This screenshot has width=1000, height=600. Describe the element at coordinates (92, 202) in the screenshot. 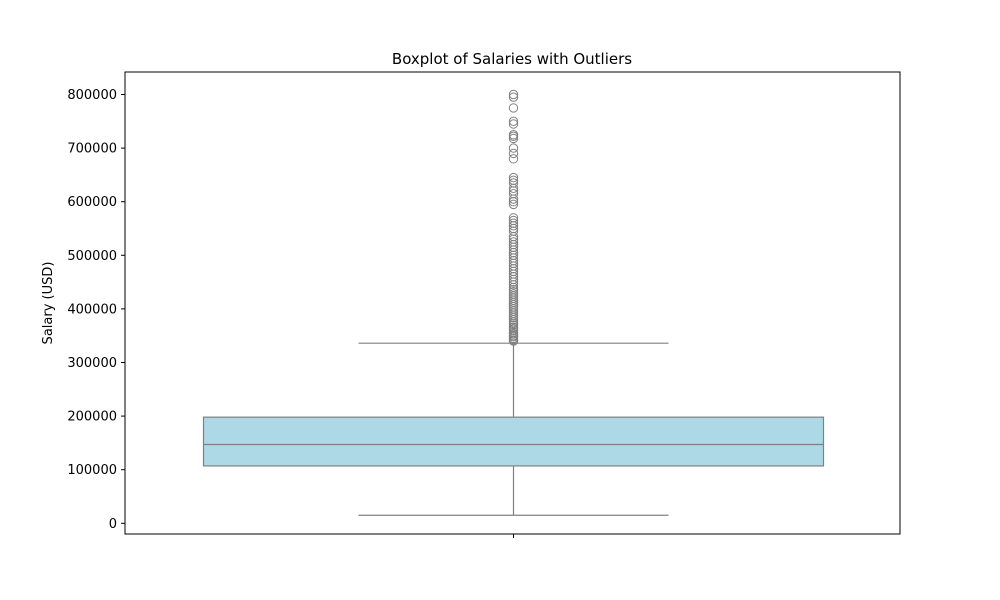

I see `y-tick-label: 600000` at that location.